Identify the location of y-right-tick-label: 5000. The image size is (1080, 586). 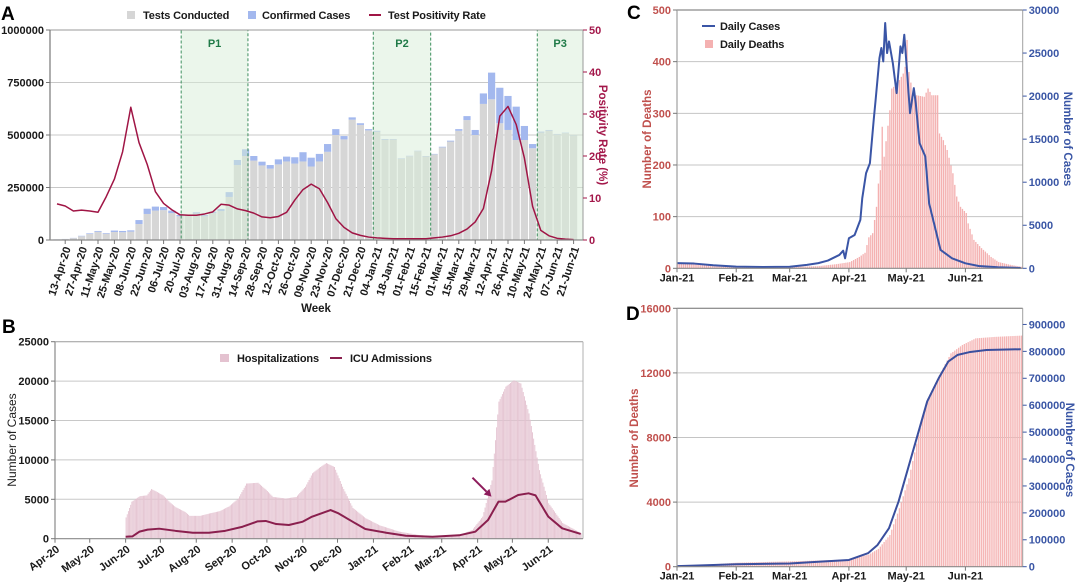
(1041, 226).